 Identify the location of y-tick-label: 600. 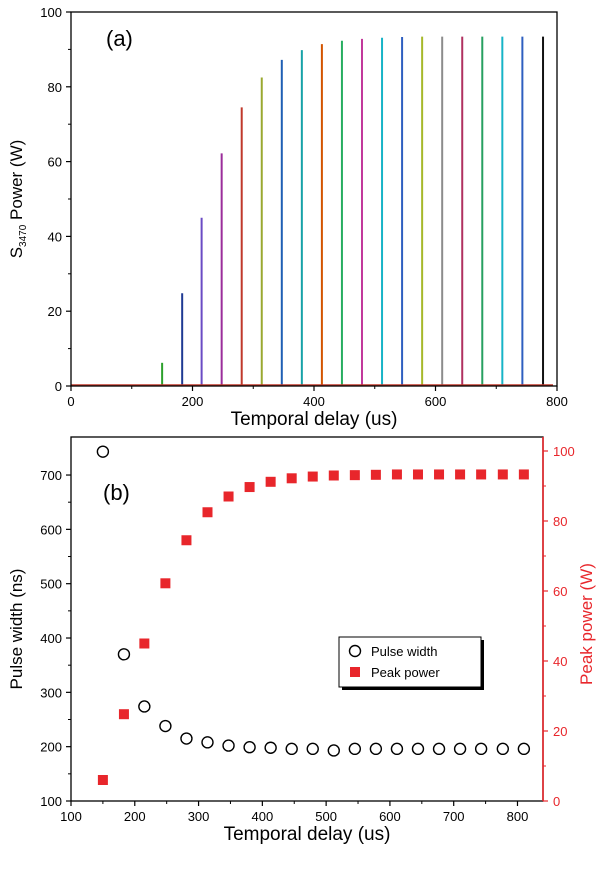
(51, 529).